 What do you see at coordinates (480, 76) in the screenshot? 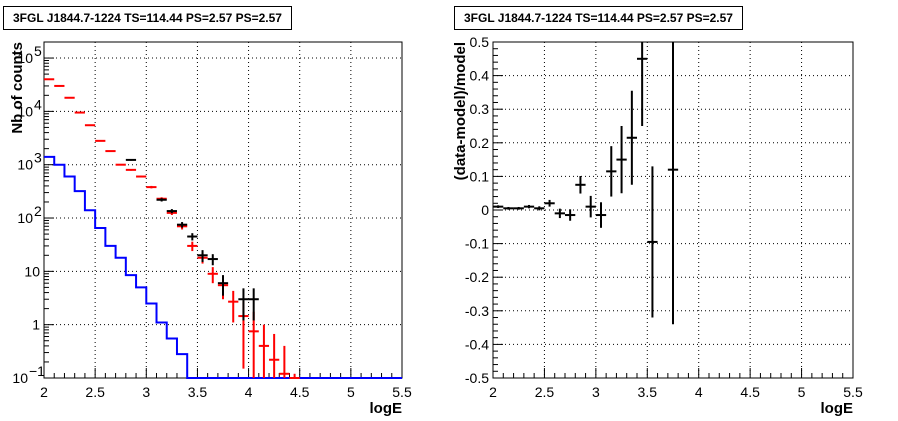
I see `residuals-y-tick-label: 0.4` at bounding box center [480, 76].